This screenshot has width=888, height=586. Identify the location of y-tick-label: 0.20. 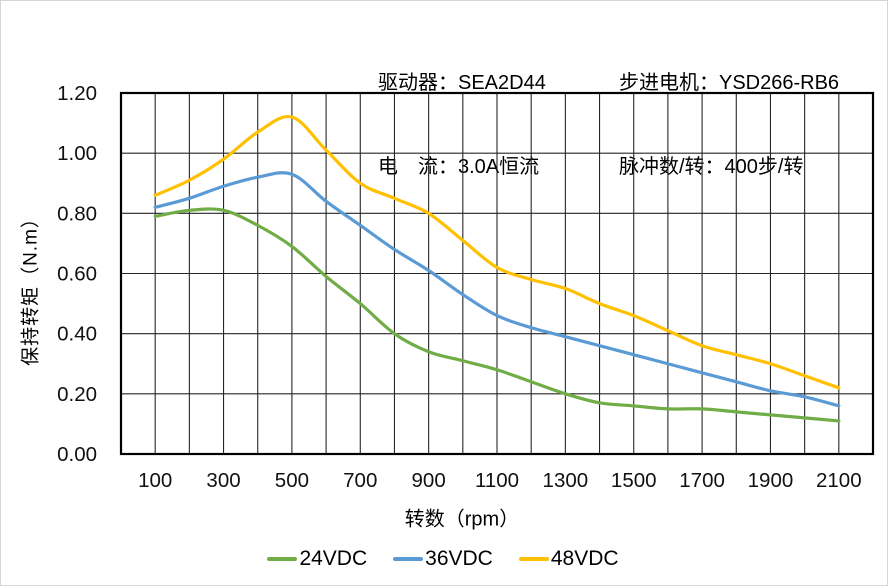
(77, 394).